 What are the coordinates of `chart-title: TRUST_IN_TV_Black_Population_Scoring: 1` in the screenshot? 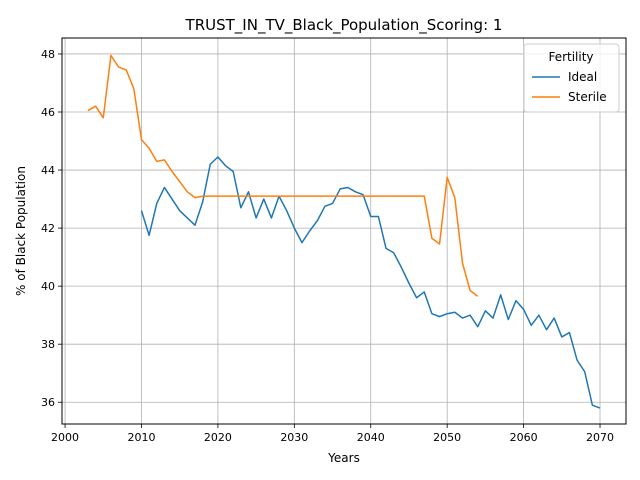 It's located at (344, 25).